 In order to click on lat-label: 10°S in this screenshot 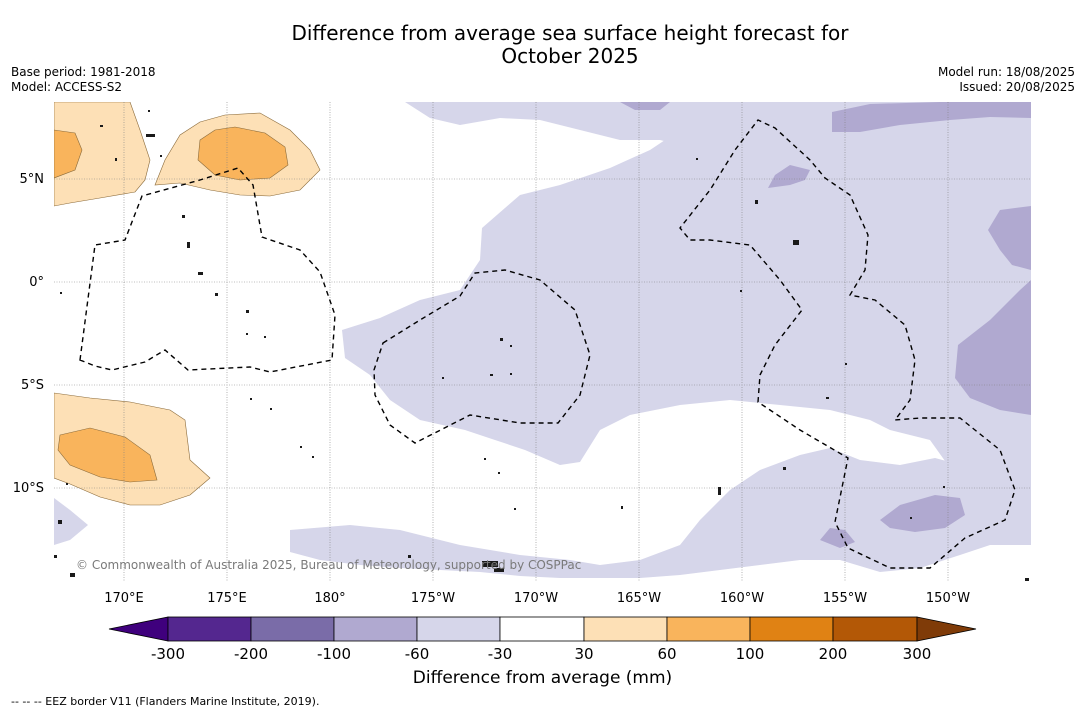, I will do `click(28, 488)`.